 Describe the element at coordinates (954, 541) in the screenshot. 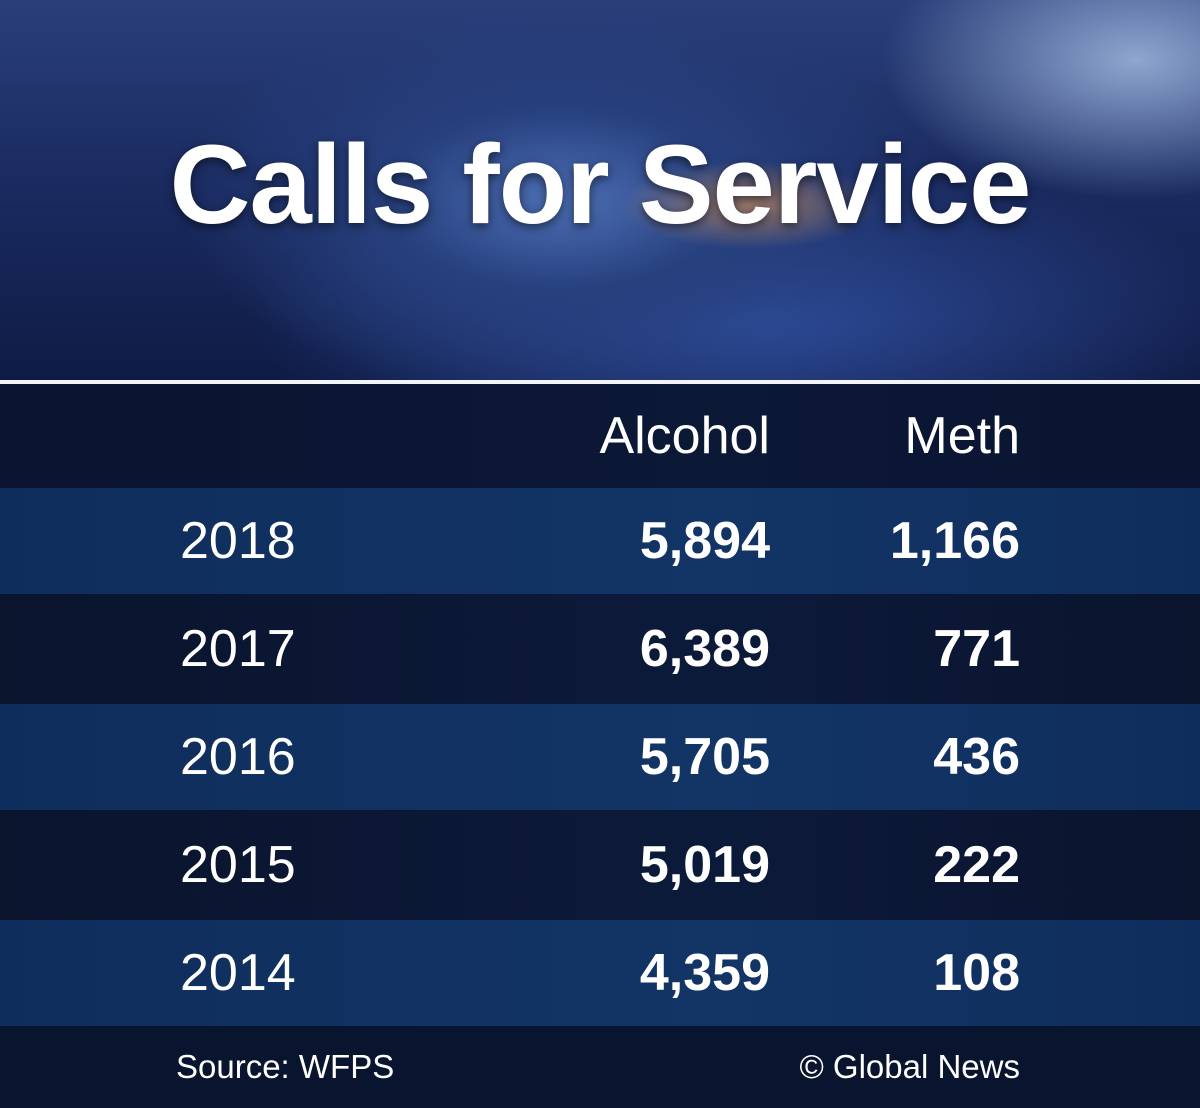

I see `cell-value: 1,166` at that location.